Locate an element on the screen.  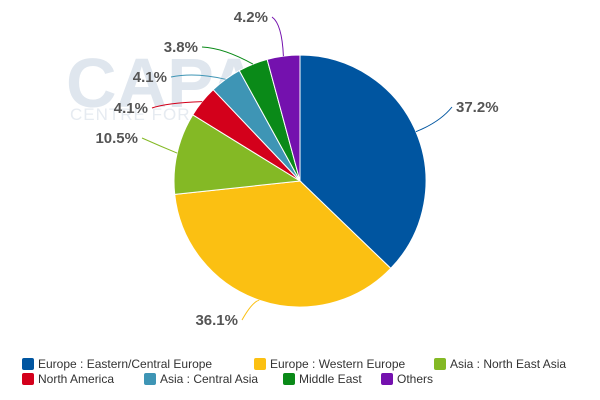
pie-slice-europe-western-europe is located at coordinates (283, 244).